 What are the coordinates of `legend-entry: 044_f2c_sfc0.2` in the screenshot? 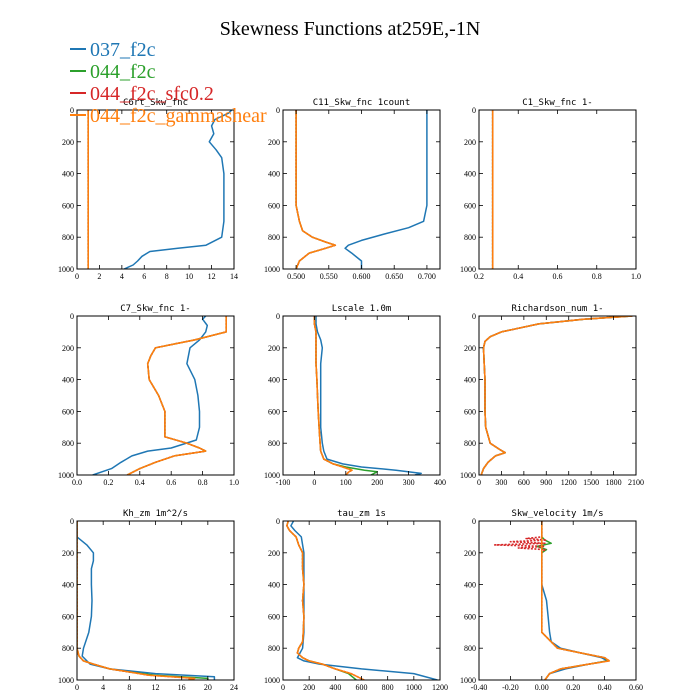 It's located at (142, 94).